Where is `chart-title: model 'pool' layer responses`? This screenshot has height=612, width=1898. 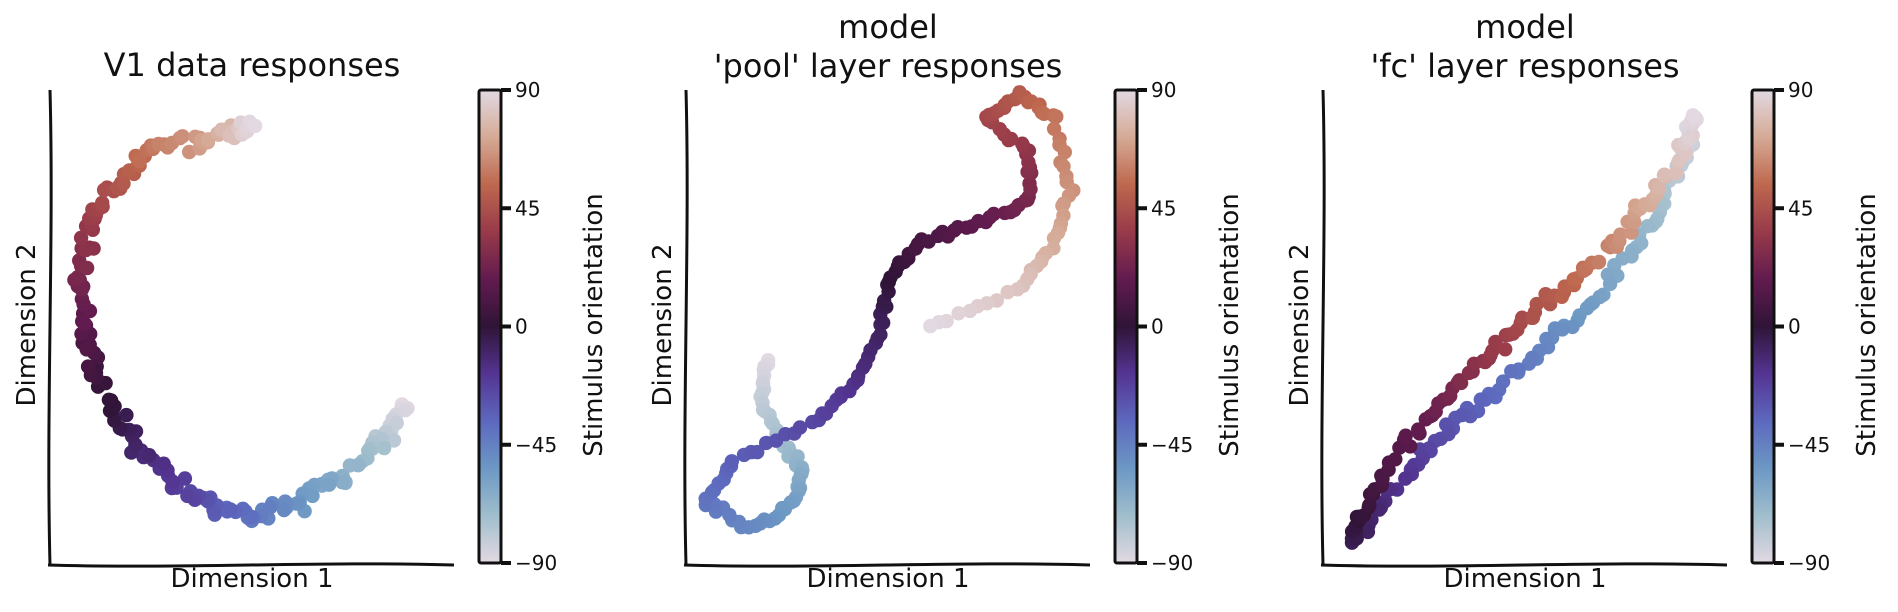
chart-title: model 'pool' layer responses is located at coordinates (888, 46).